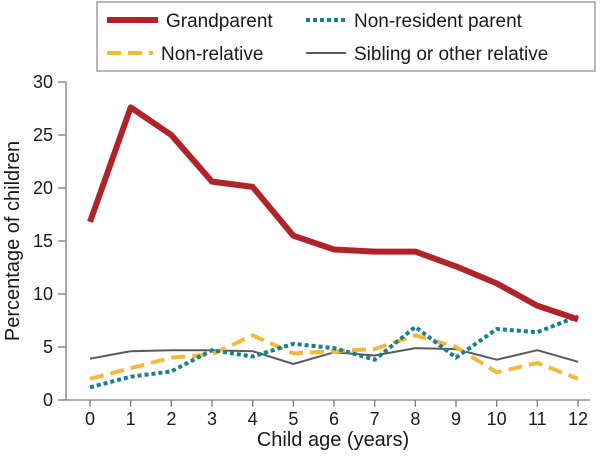 The width and height of the screenshot is (600, 457). Describe the element at coordinates (90, 419) in the screenshot. I see `x-tick-label: 0` at that location.